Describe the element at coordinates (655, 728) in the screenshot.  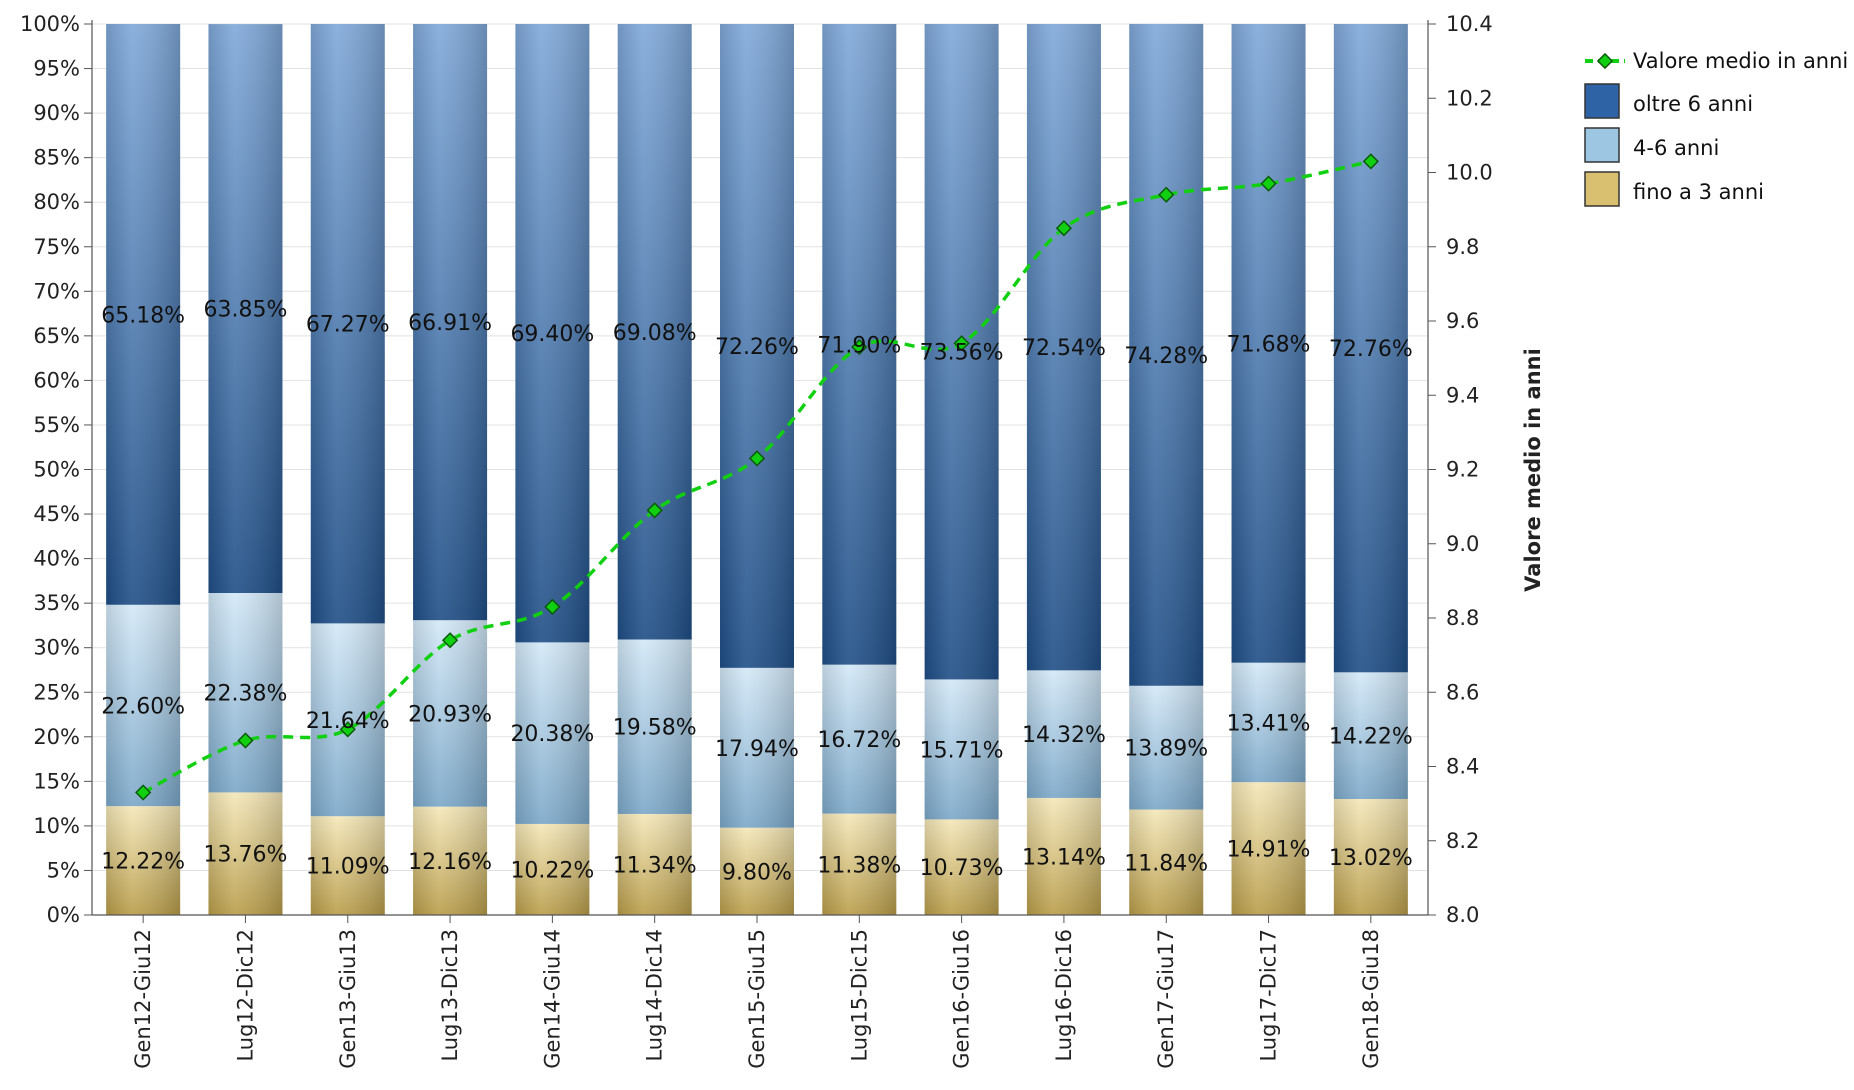
I see `bar-value-label: 19.58%` at that location.